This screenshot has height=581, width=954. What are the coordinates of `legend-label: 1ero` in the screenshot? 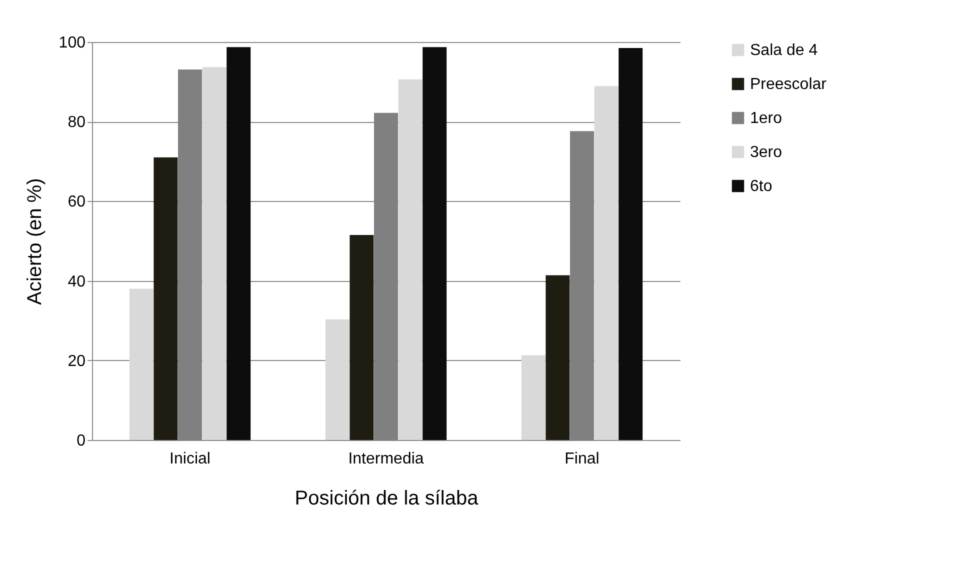 It's located at (766, 118).